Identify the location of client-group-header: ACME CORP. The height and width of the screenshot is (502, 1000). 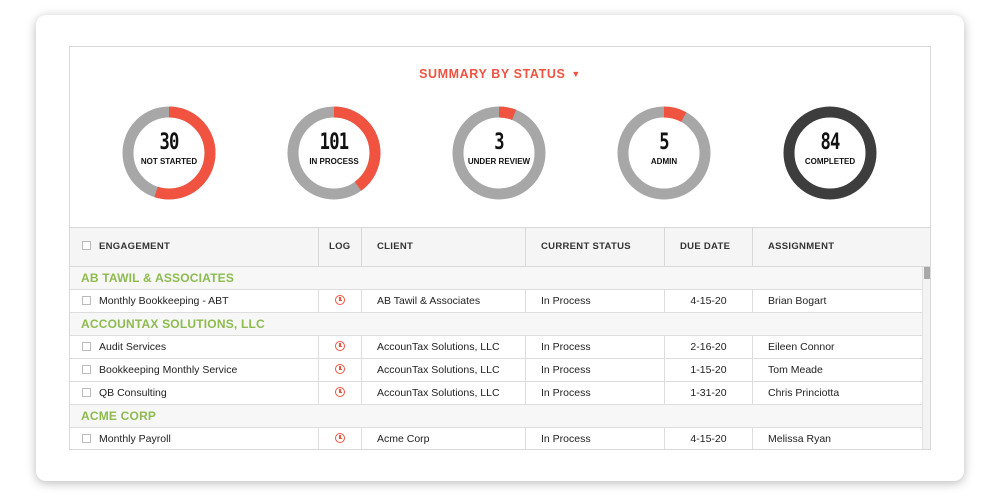
(496, 416).